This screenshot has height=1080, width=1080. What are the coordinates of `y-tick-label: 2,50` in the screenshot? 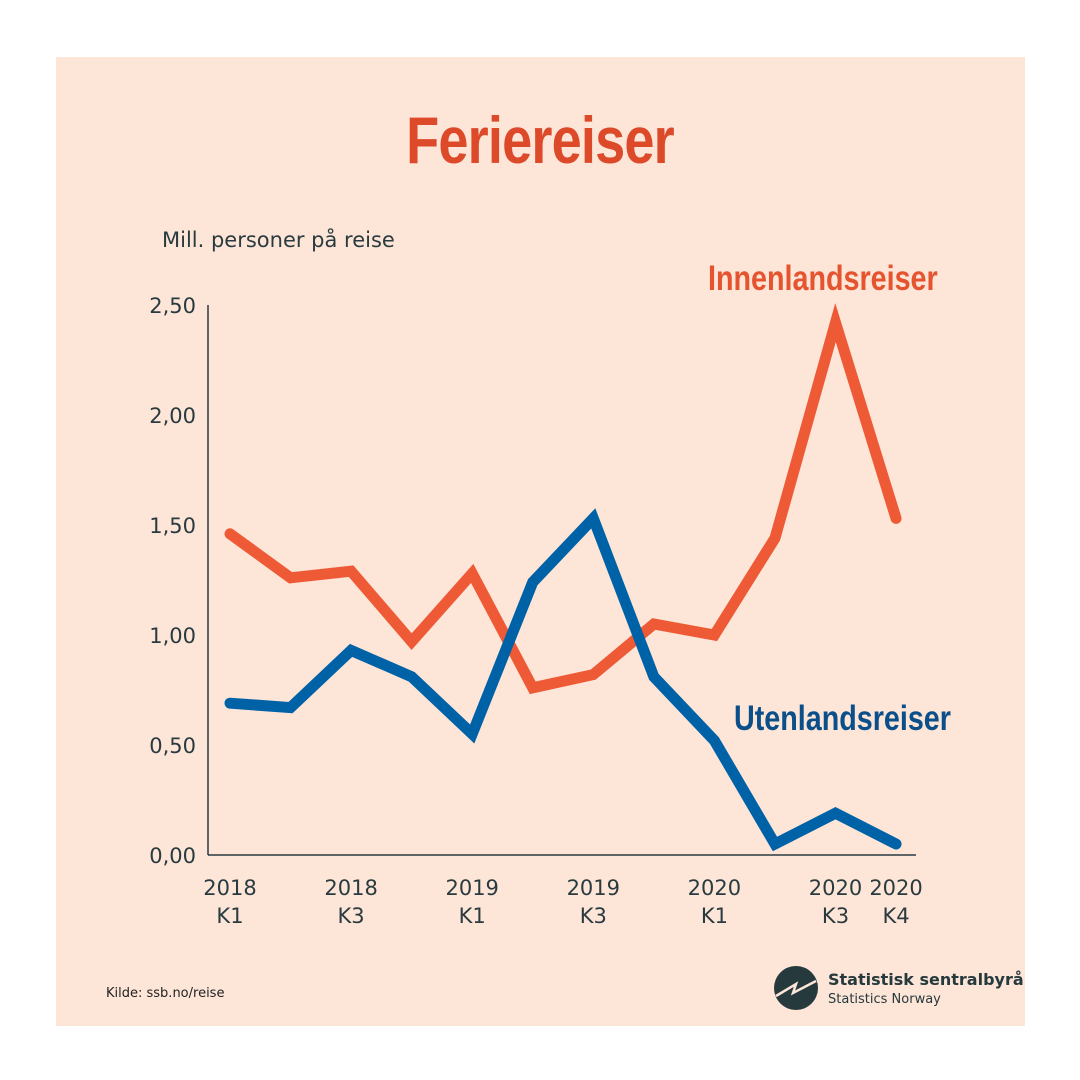 It's located at (172, 306).